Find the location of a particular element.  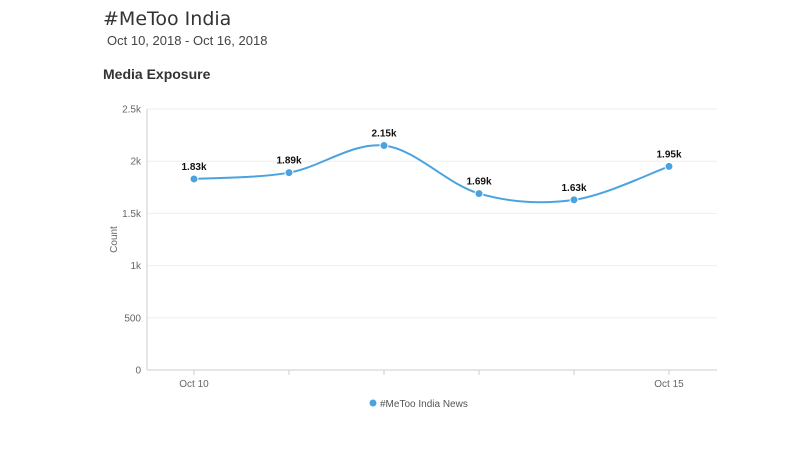

legend: #MeToo India News is located at coordinates (418, 404).